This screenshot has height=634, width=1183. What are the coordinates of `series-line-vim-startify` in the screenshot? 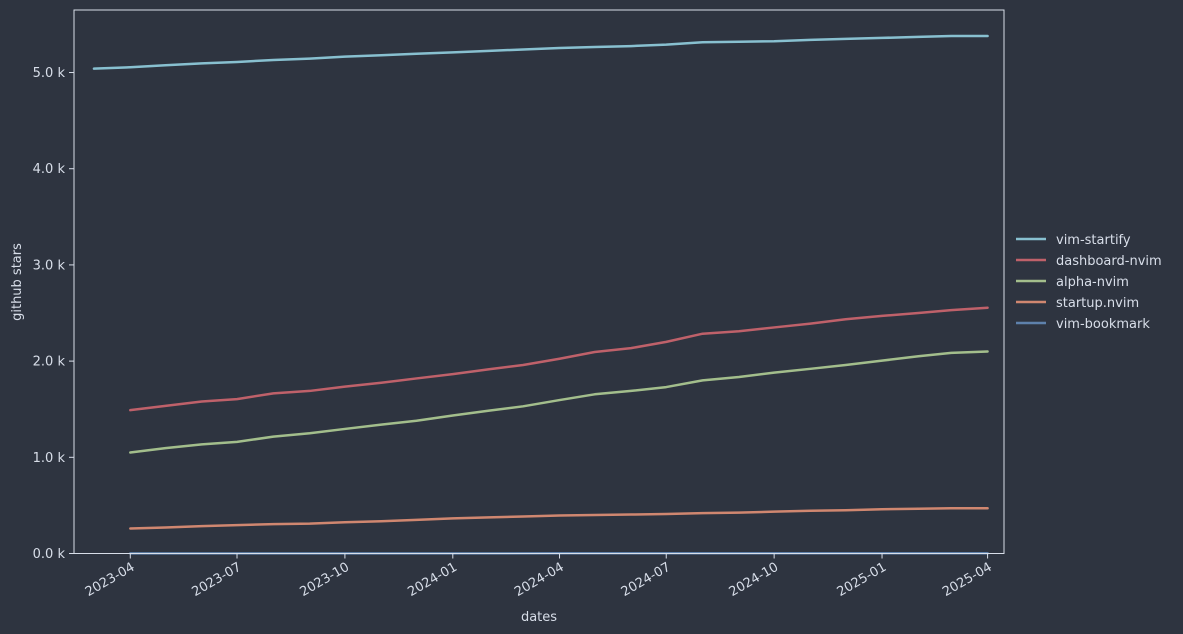 It's located at (540, 52).